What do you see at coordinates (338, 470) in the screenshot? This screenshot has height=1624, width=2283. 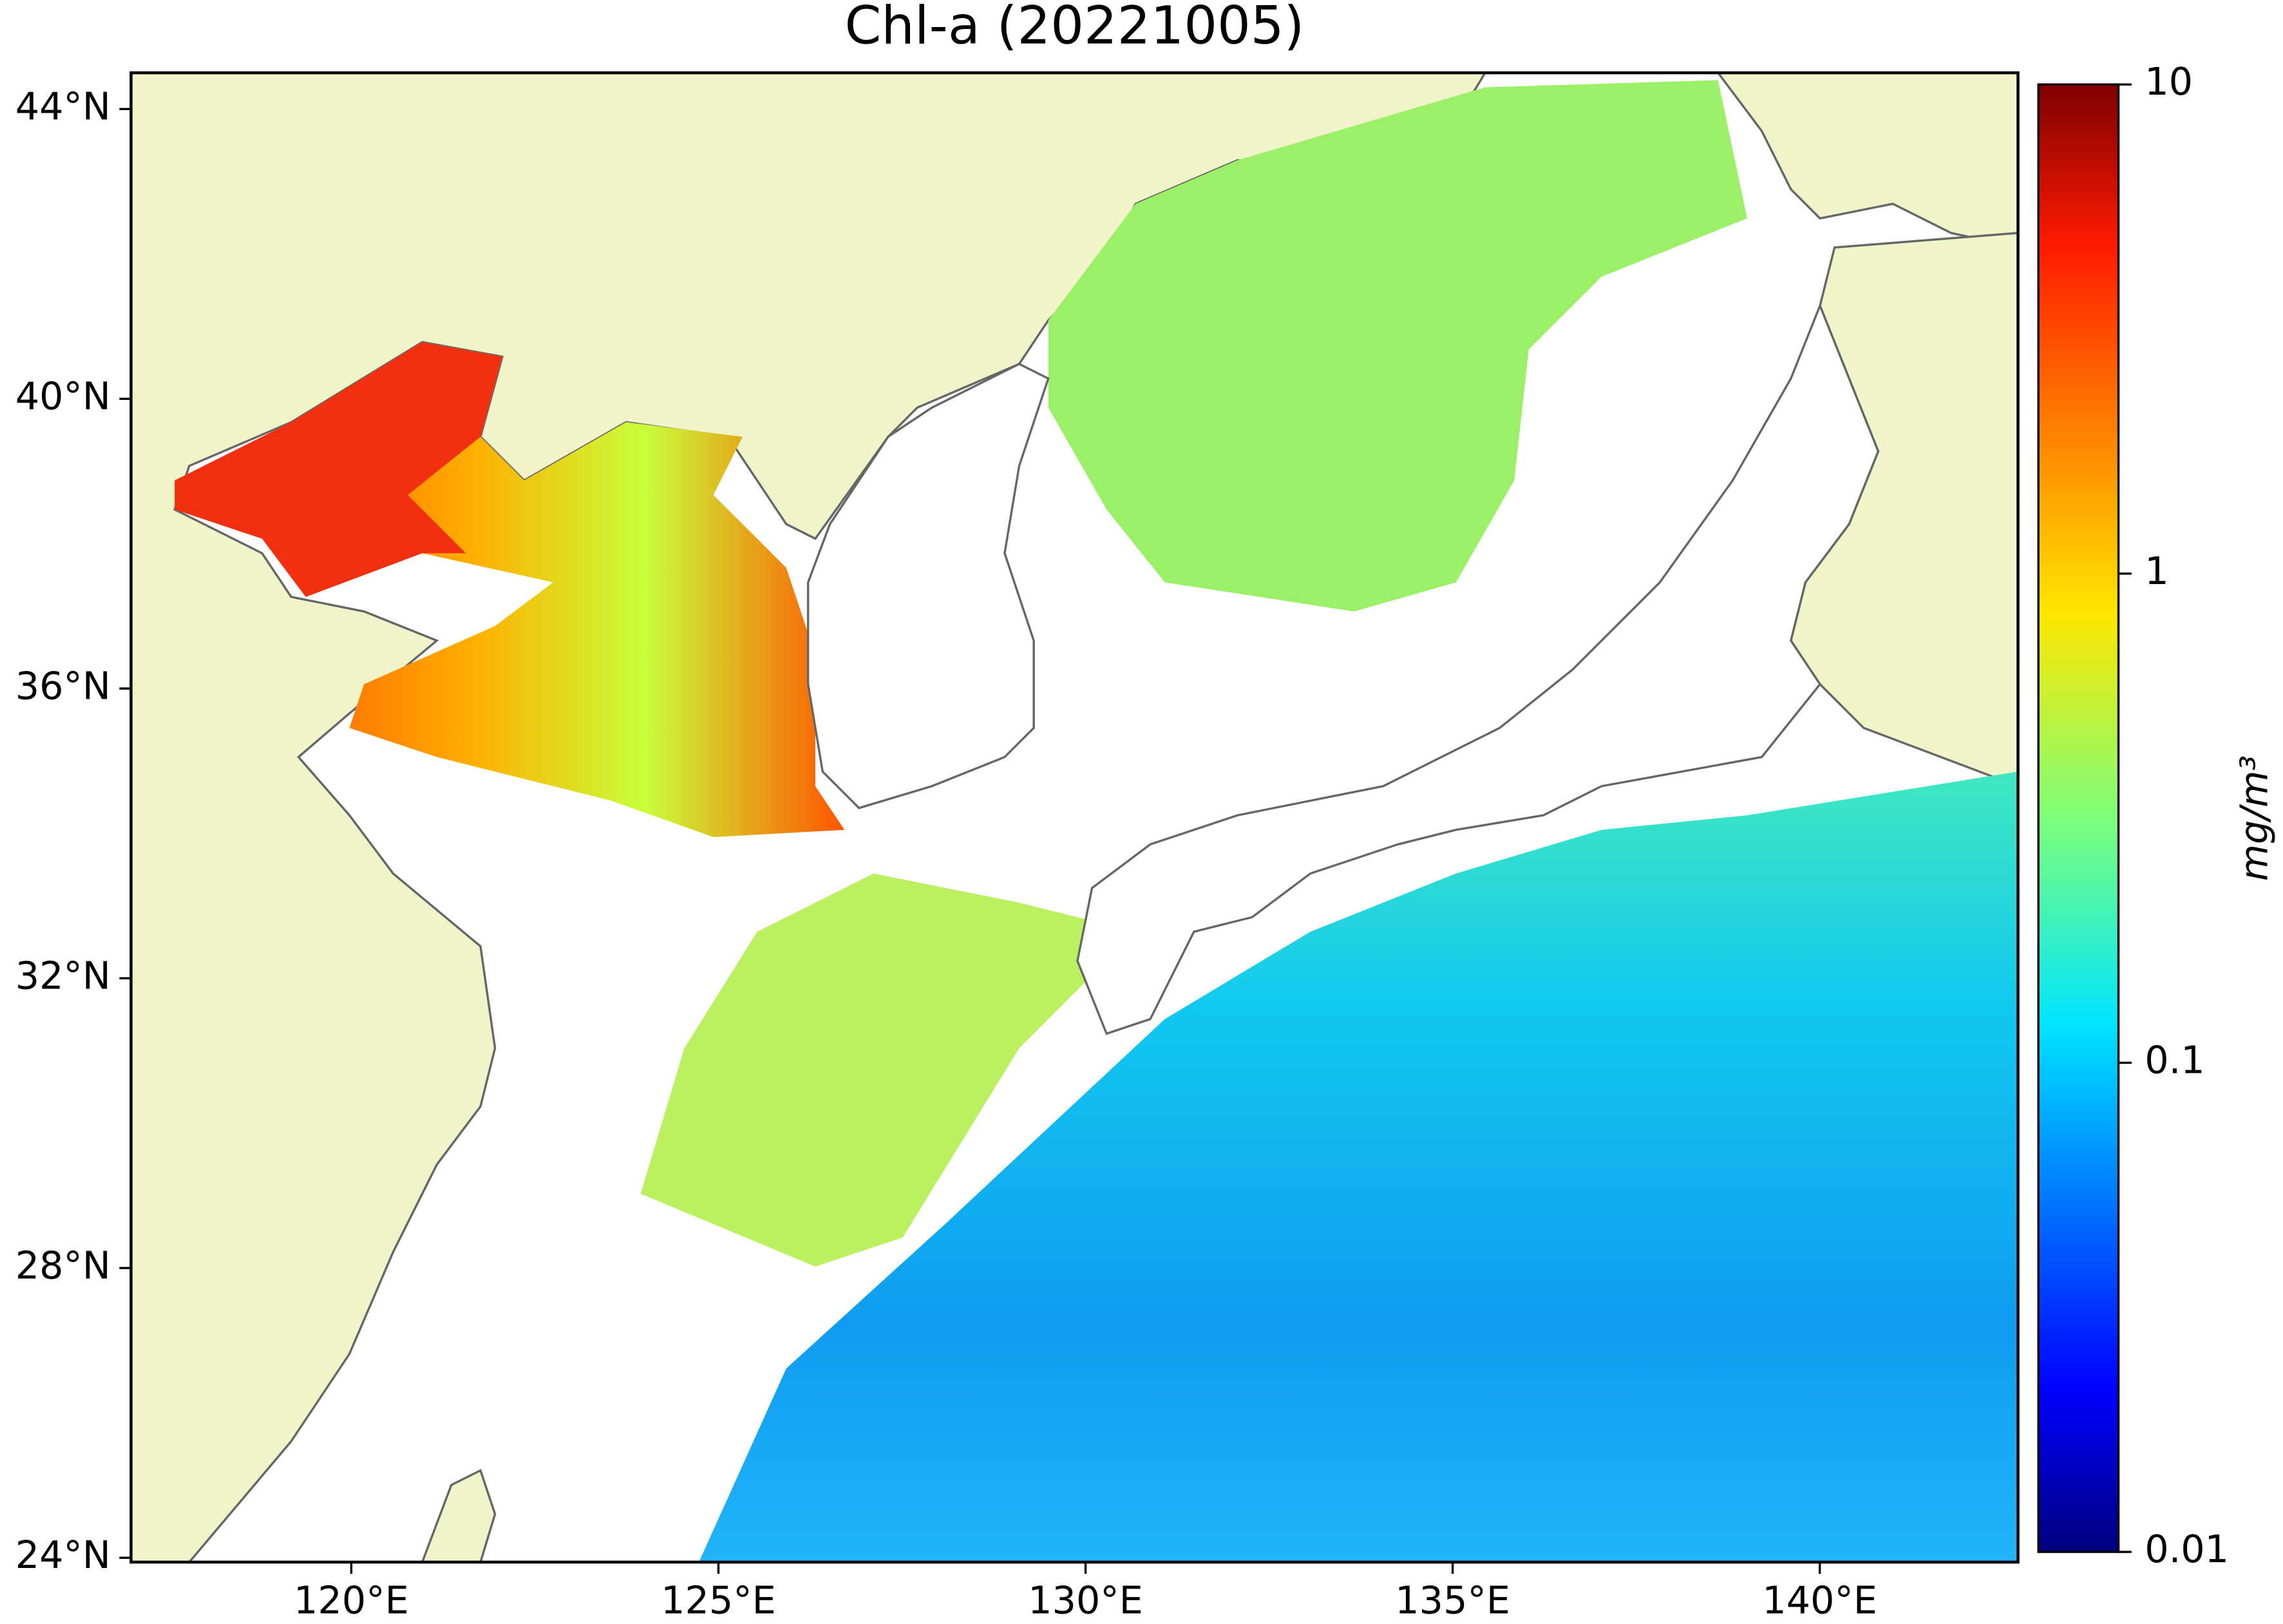 I see `bohai-sea` at bounding box center [338, 470].